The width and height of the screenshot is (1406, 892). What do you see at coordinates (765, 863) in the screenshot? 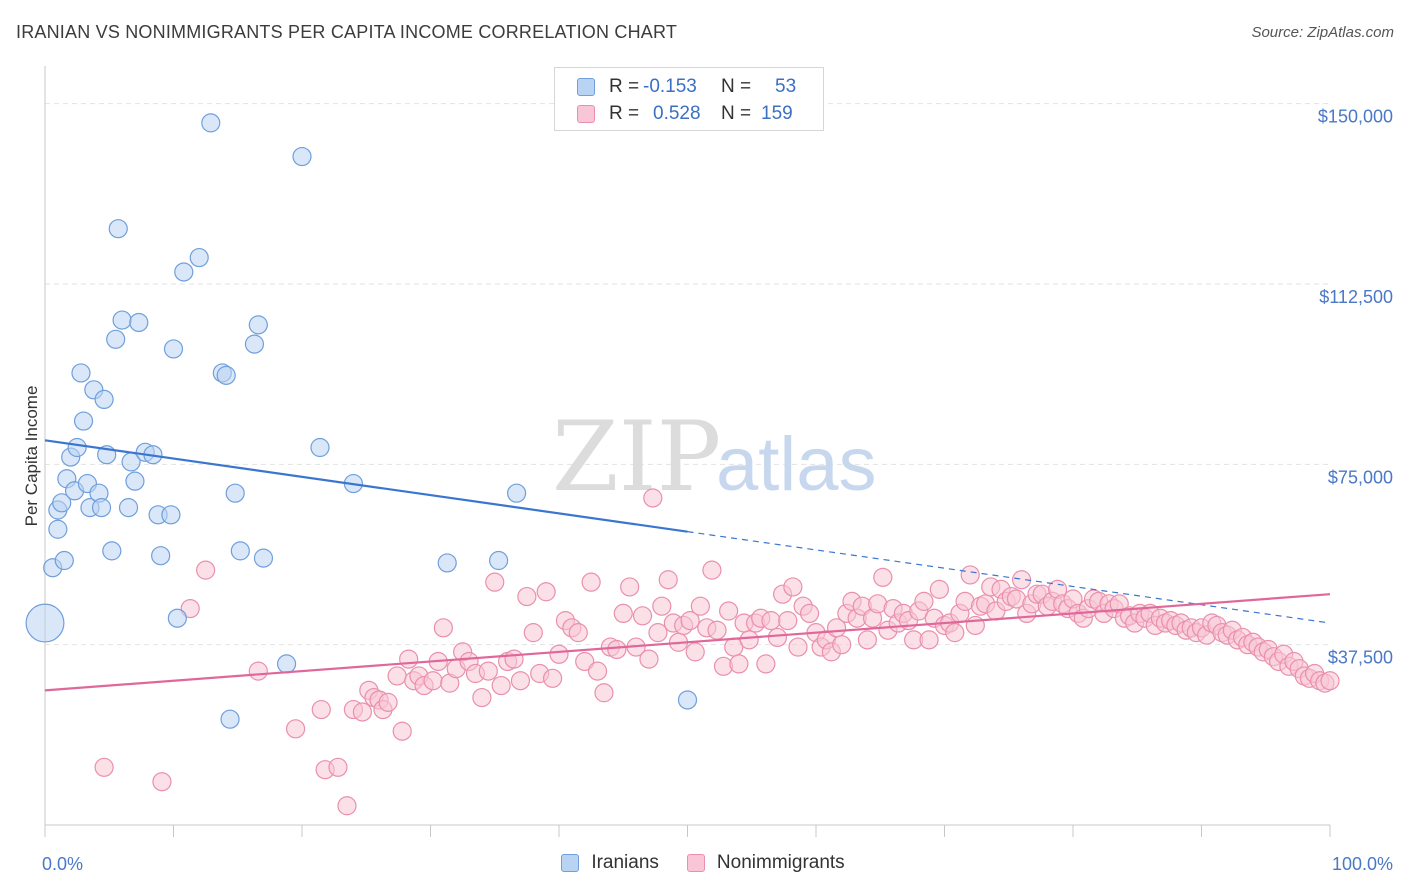
I see `legend-item-nonimmigrants: Nonimmigrants` at bounding box center [765, 863].